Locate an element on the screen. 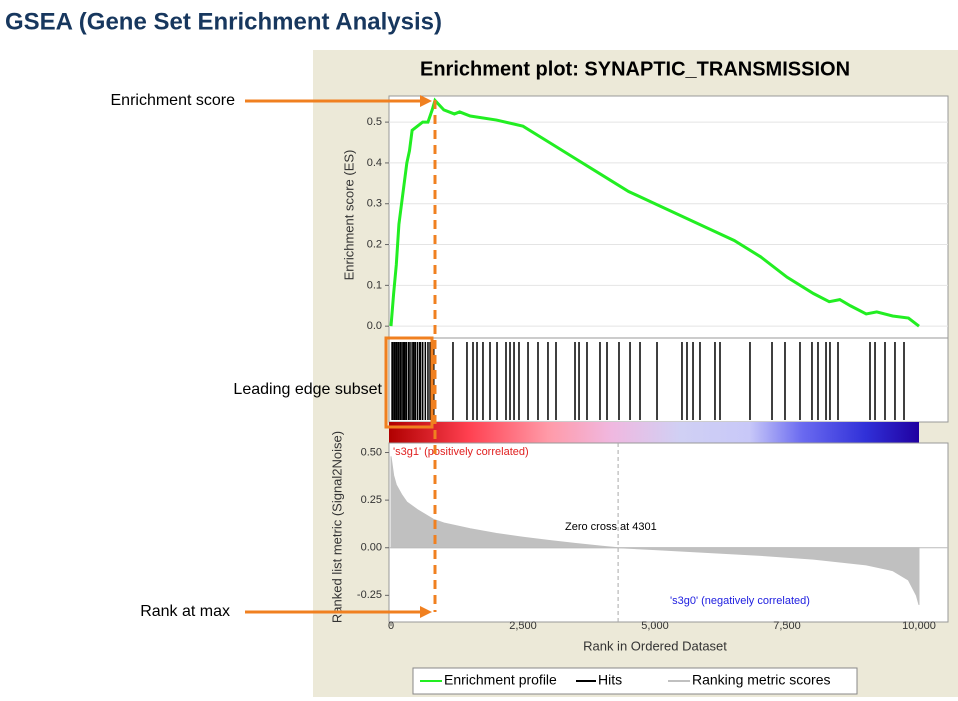  hits-frame is located at coordinates (668, 380).